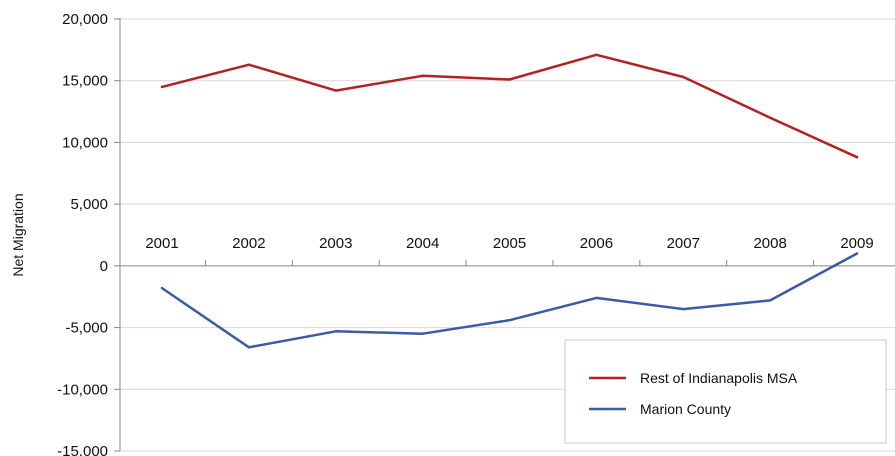 Image resolution: width=895 pixels, height=456 pixels. I want to click on legend: Rest of Indianapolis MSA Marion County, so click(725, 391).